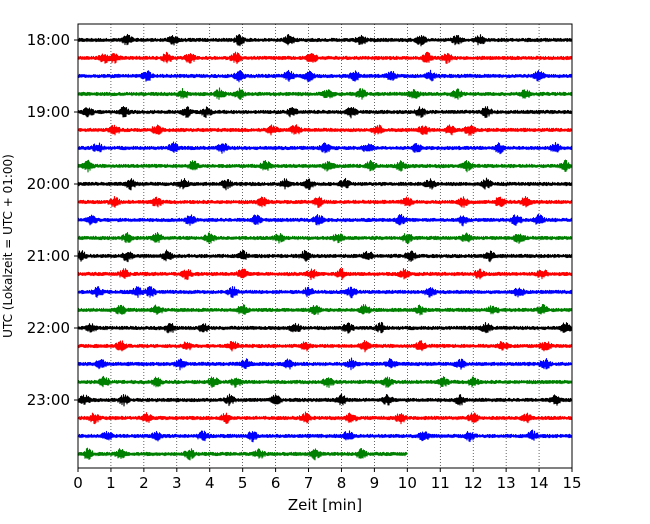 The width and height of the screenshot is (650, 524). What do you see at coordinates (375, 483) in the screenshot?
I see `x-tick-label: 9` at bounding box center [375, 483].